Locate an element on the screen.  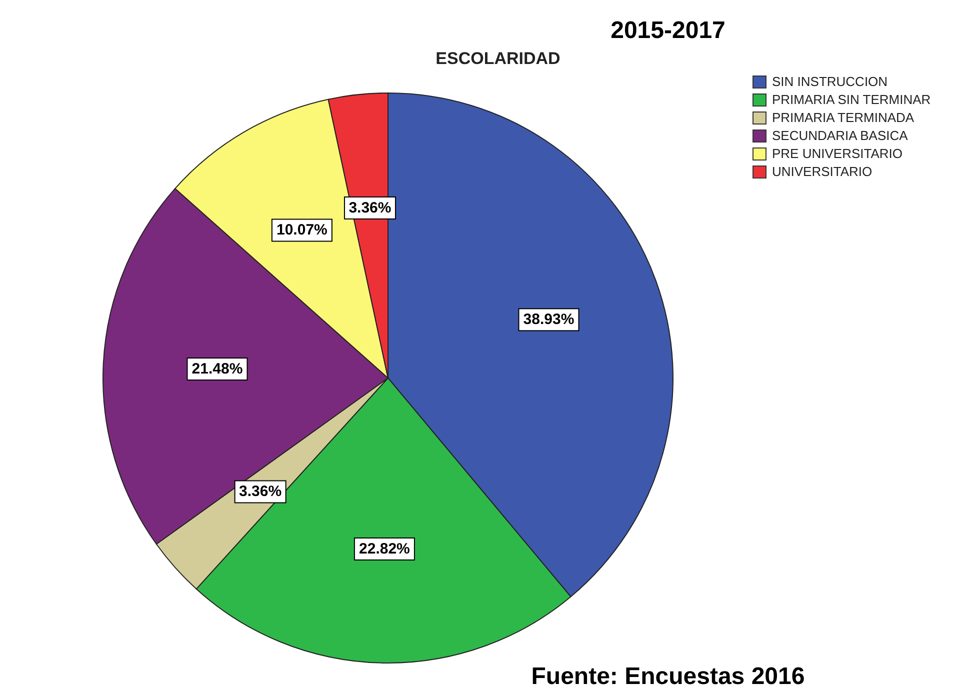
data-label: 21.48% is located at coordinates (217, 369).